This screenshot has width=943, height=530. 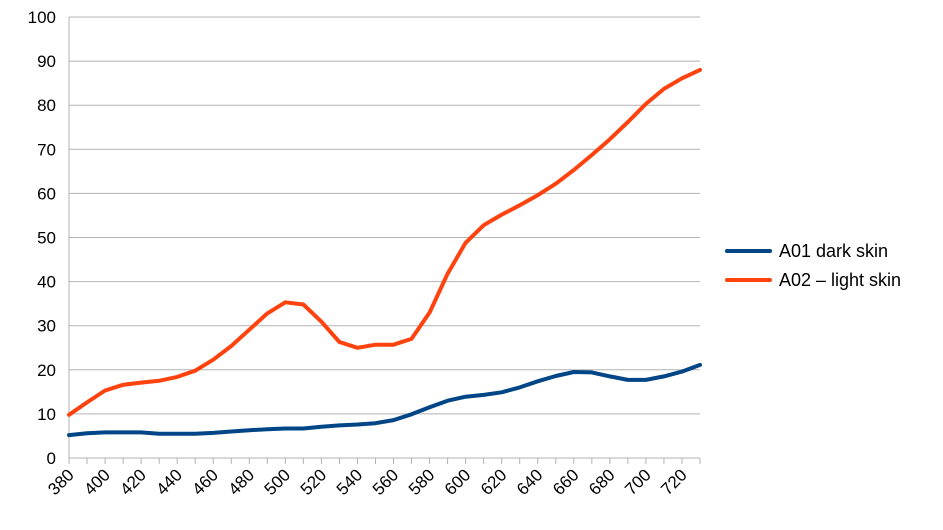 I want to click on x-tick-label: 380, so click(x=60, y=481).